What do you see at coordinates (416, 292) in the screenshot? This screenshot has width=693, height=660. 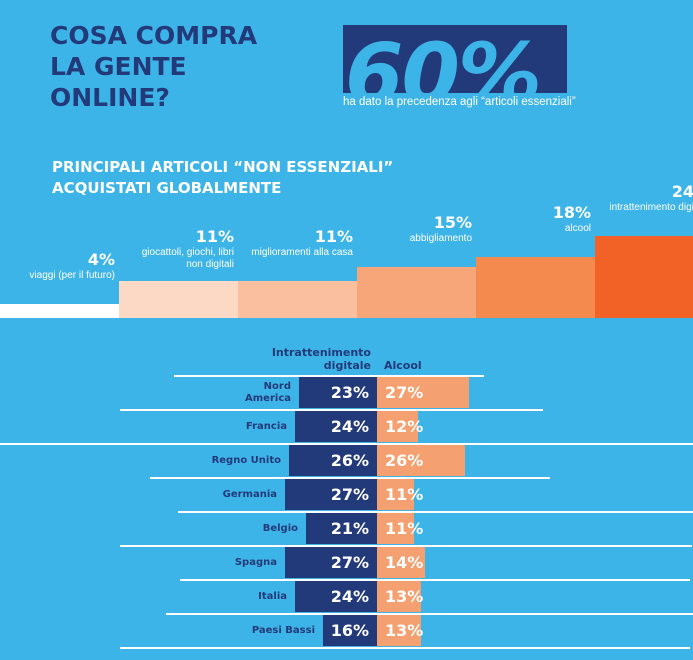 I see `step-bar-abbigliamento` at bounding box center [416, 292].